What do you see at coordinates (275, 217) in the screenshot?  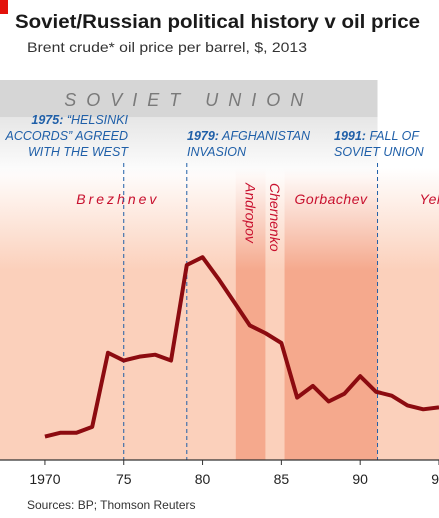 I see `leader-name: Chernenko` at bounding box center [275, 217].